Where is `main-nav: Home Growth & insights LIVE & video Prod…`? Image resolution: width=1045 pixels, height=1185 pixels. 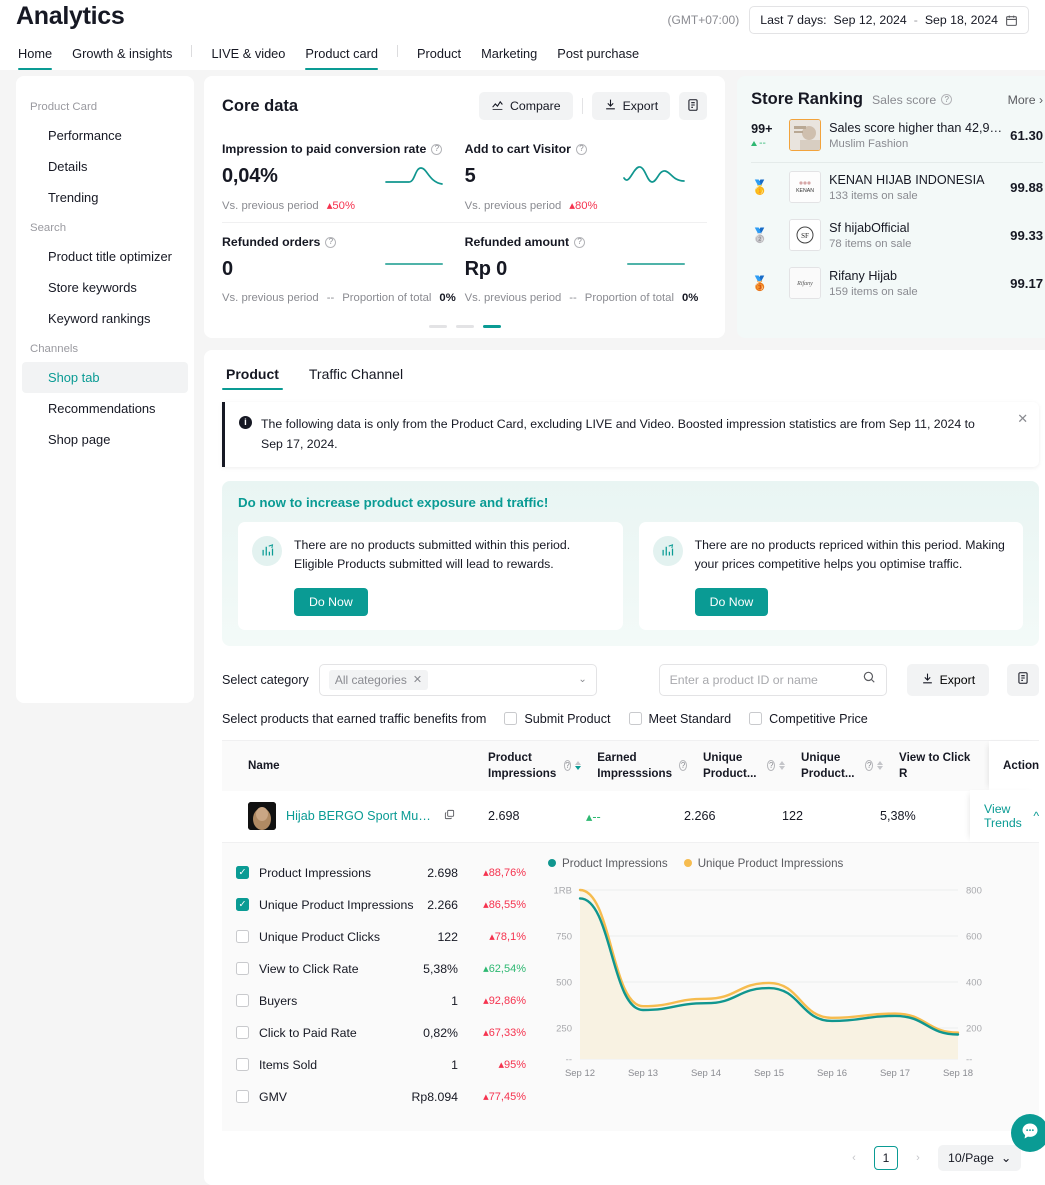 main-nav: Home Growth & insights LIVE & video Prod… is located at coordinates (332, 57).